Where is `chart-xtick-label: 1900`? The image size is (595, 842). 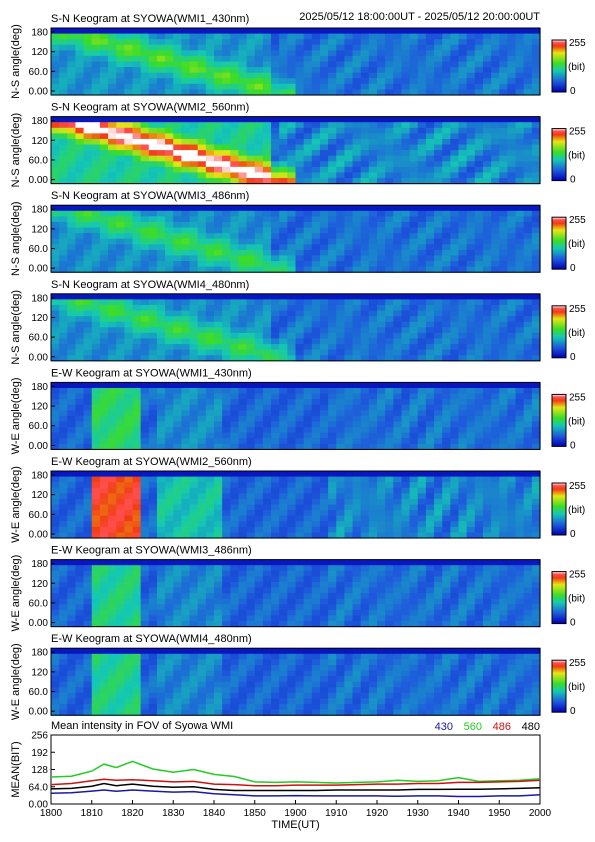 chart-xtick-label: 1900 is located at coordinates (295, 813).